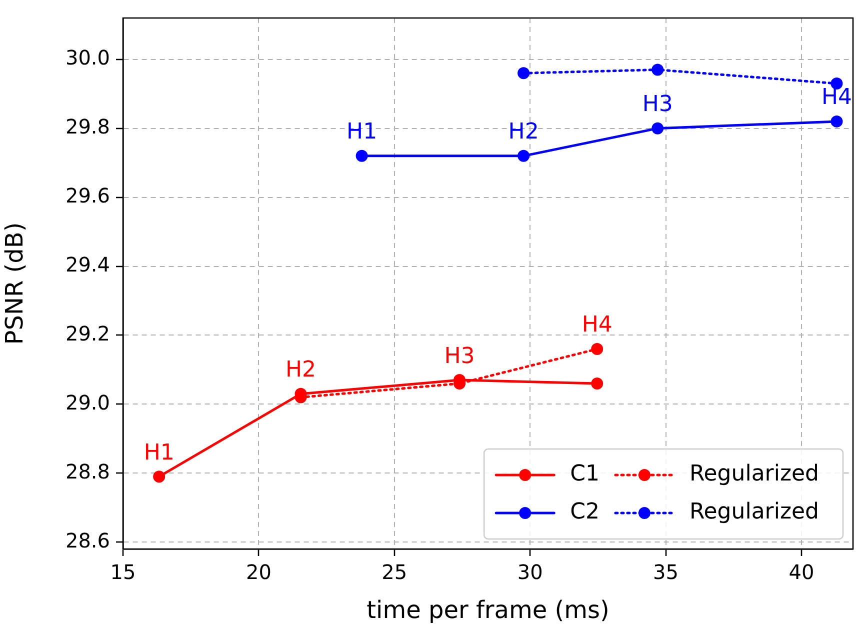 The image size is (859, 628). What do you see at coordinates (87, 333) in the screenshot?
I see `y-tick-label: 29.2` at bounding box center [87, 333].